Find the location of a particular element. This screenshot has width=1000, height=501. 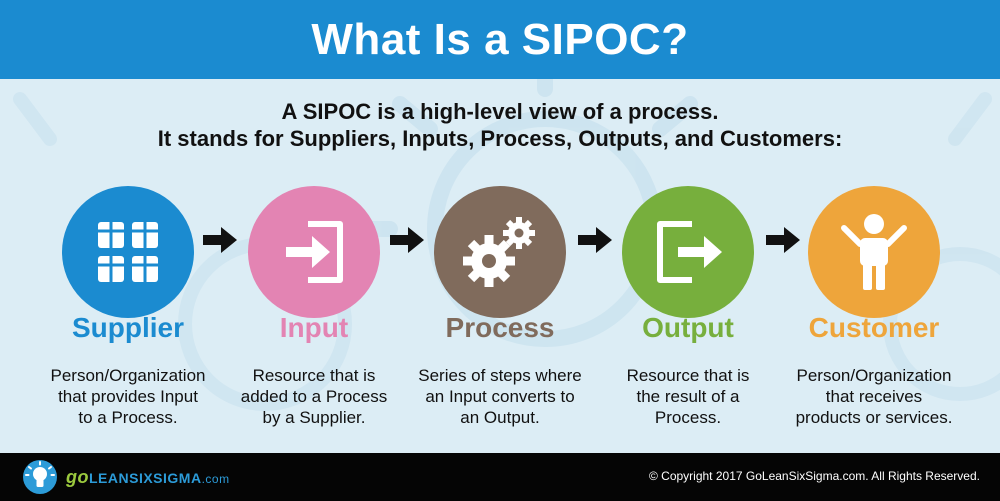

lightbulb-logo-icon is located at coordinates (40, 477).